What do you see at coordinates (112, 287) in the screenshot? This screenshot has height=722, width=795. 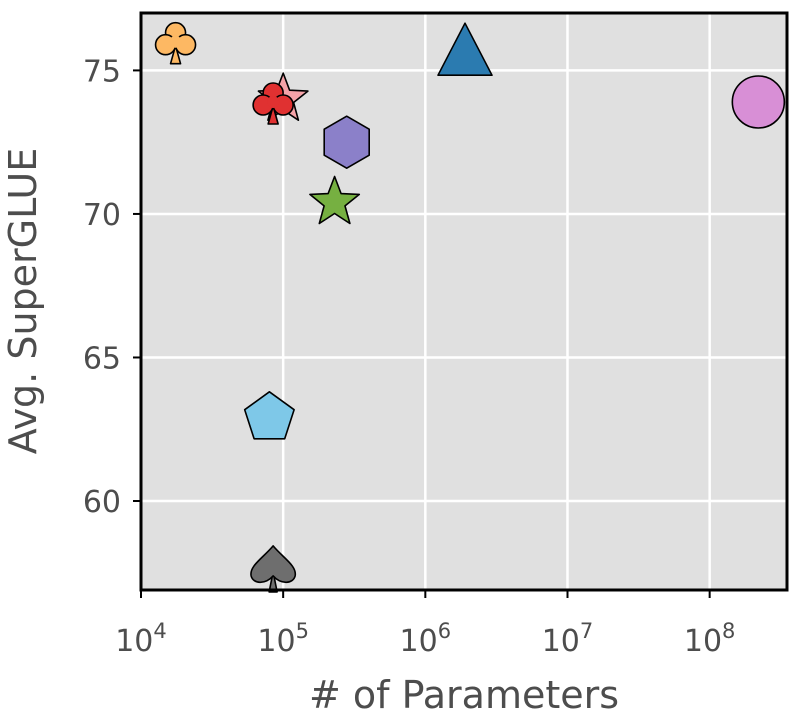 I see `y-axis-ticks: 60 65 70 75` at bounding box center [112, 287].